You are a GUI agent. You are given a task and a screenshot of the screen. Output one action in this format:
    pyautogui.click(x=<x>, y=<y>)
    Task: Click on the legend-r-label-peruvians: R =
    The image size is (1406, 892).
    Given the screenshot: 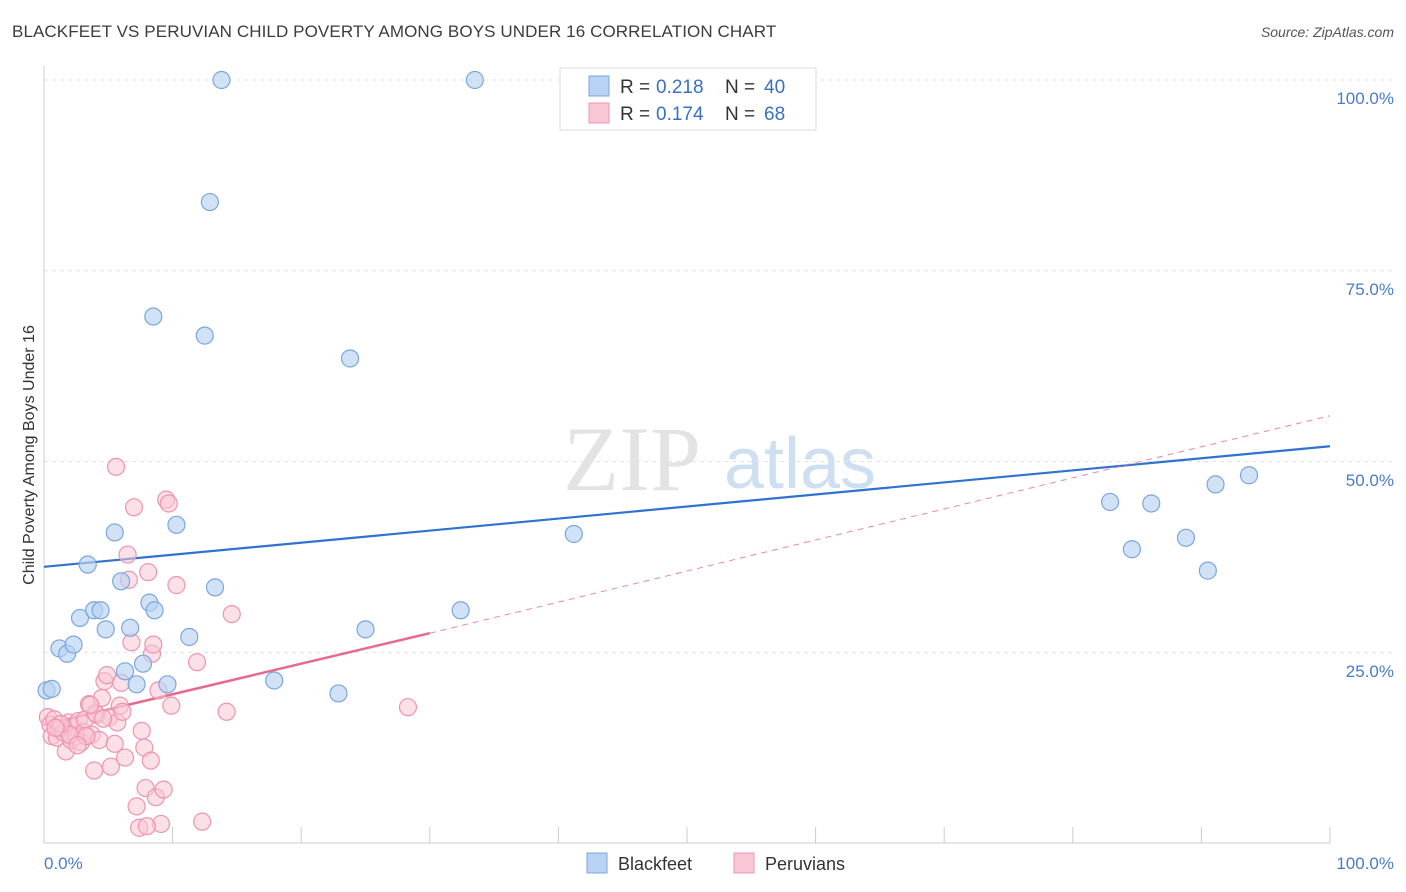 What is the action you would take?
    pyautogui.click(x=635, y=114)
    